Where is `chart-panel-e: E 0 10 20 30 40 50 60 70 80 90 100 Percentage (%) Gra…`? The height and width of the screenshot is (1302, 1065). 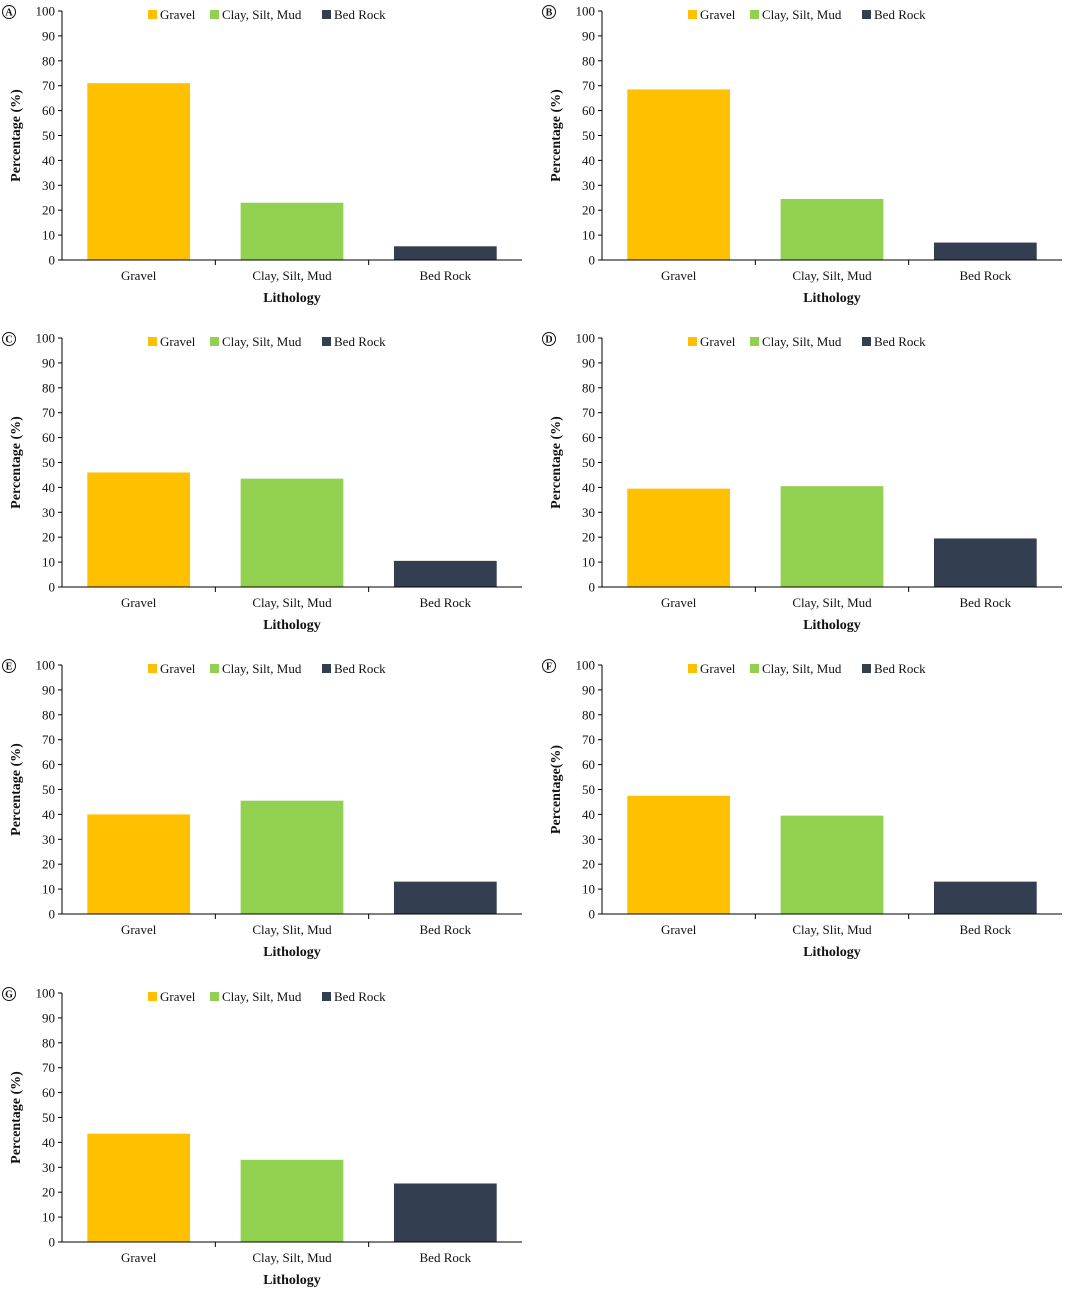 chart-panel-e: E 0 10 20 30 40 50 60 70 80 90 100 Percentage (%) Gra… is located at coordinates (265, 814).